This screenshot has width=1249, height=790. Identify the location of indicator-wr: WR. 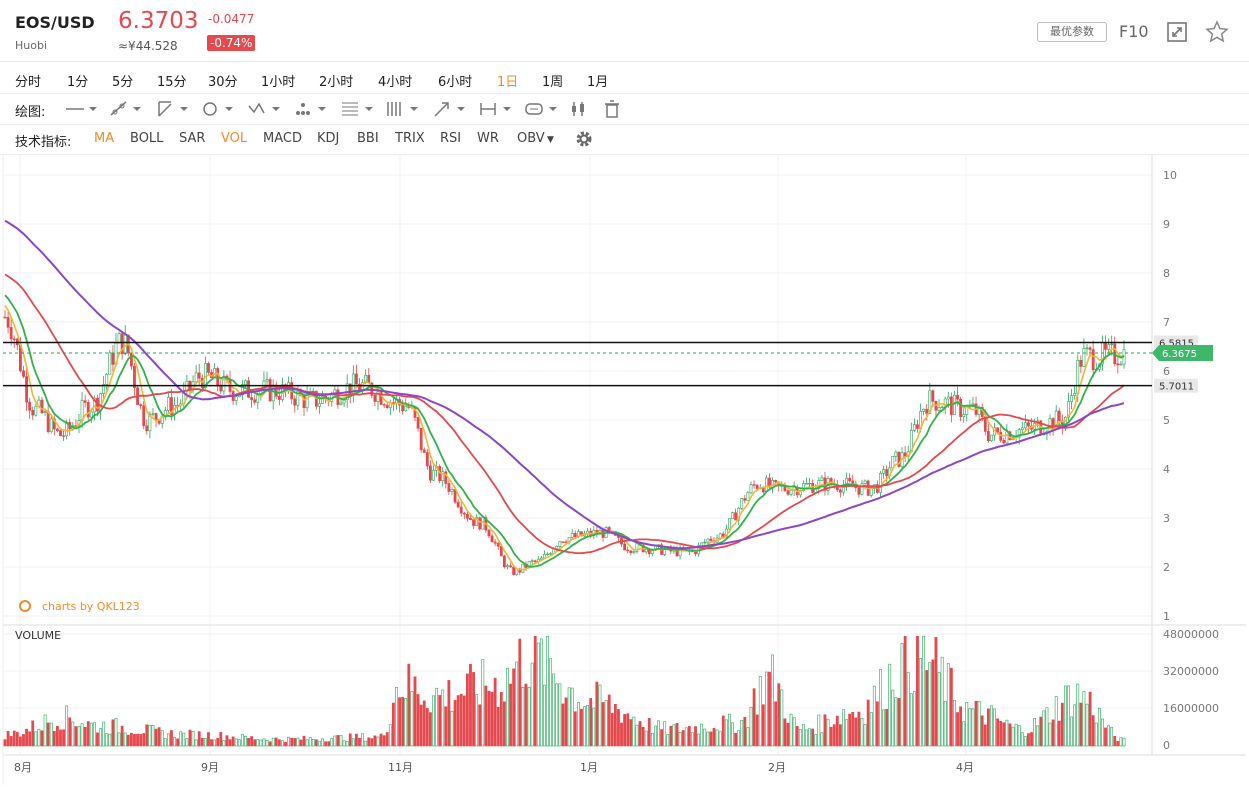
(488, 138).